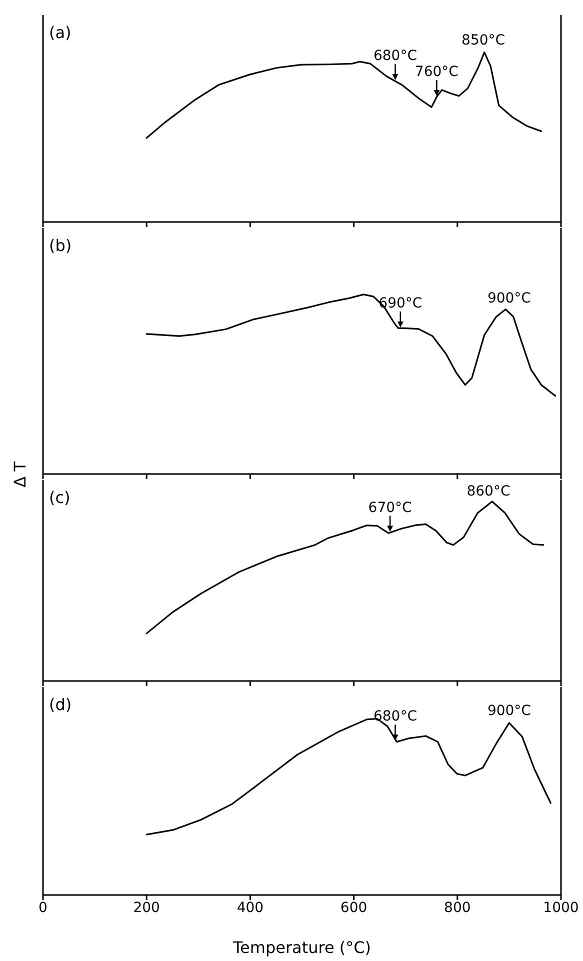  I want to click on x-tick-label: 800, so click(457, 908).